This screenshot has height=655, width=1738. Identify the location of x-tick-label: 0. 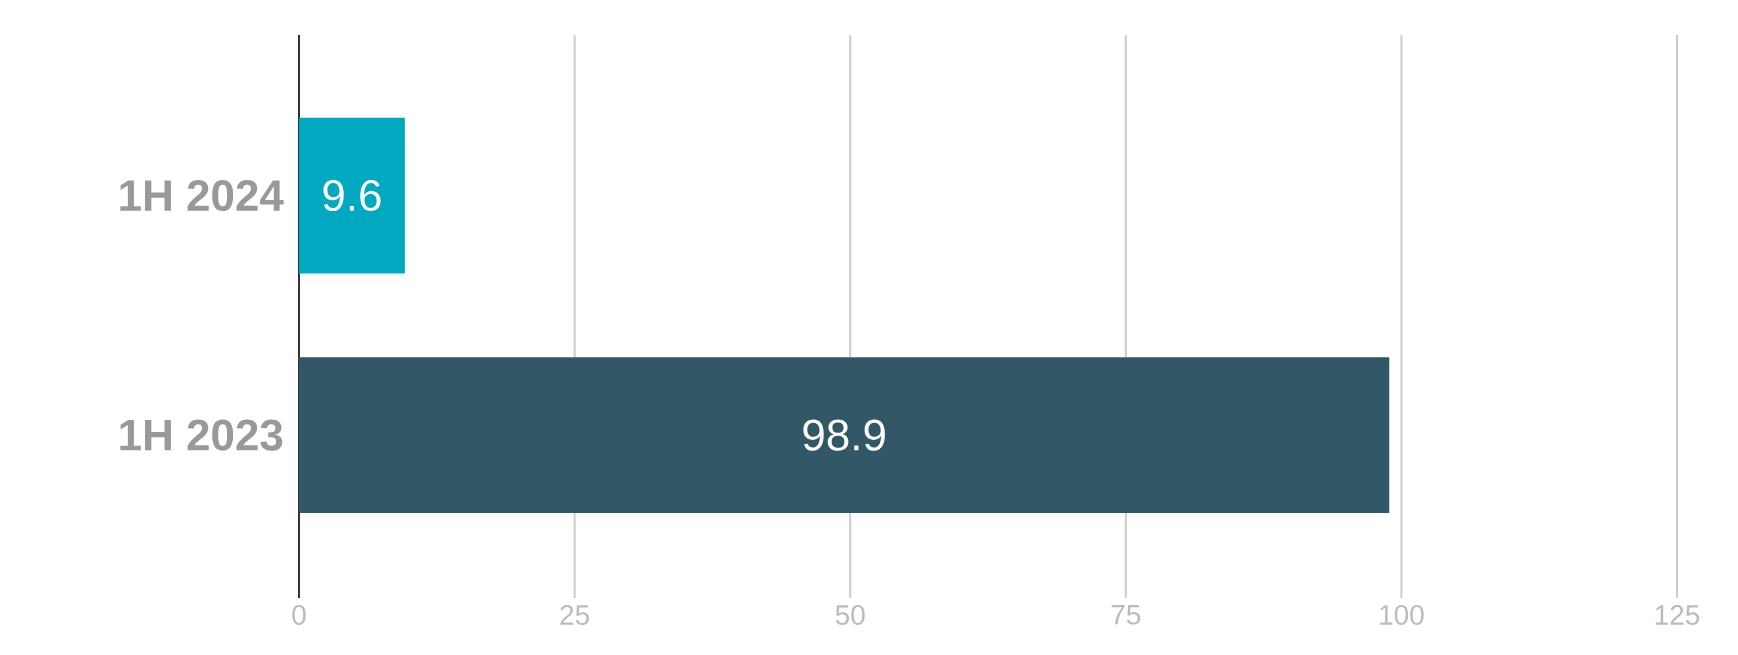
(299, 615).